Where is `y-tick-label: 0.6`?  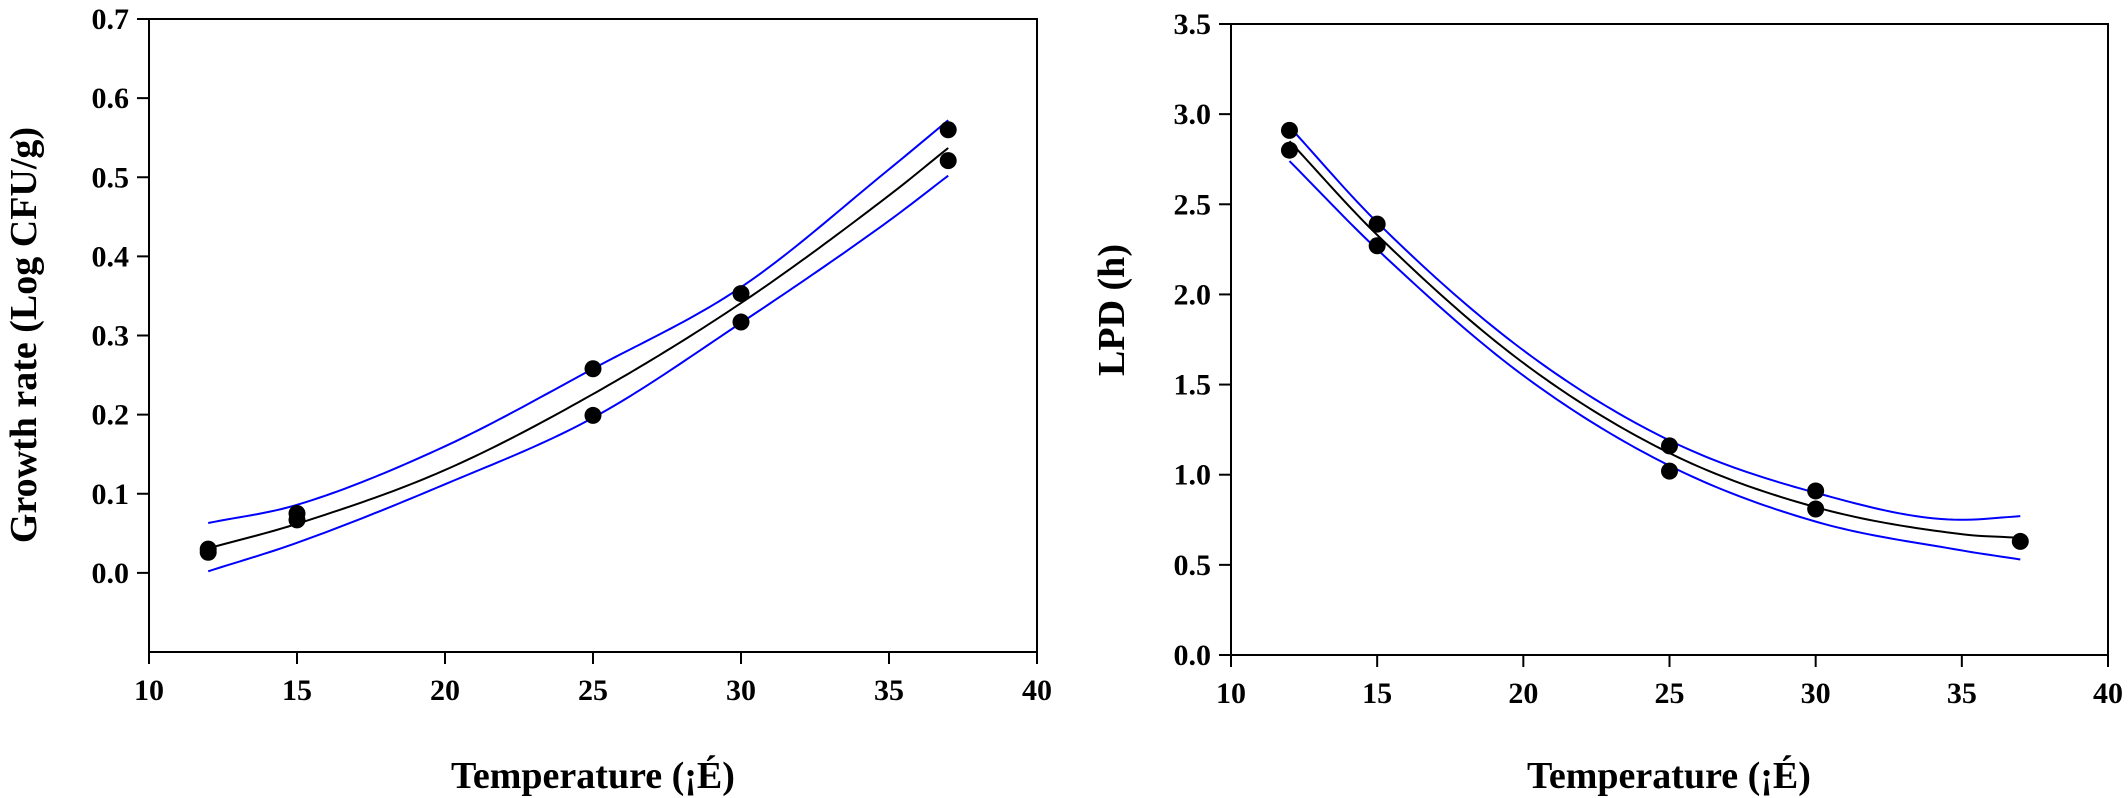
y-tick-label: 0.6 is located at coordinates (111, 98).